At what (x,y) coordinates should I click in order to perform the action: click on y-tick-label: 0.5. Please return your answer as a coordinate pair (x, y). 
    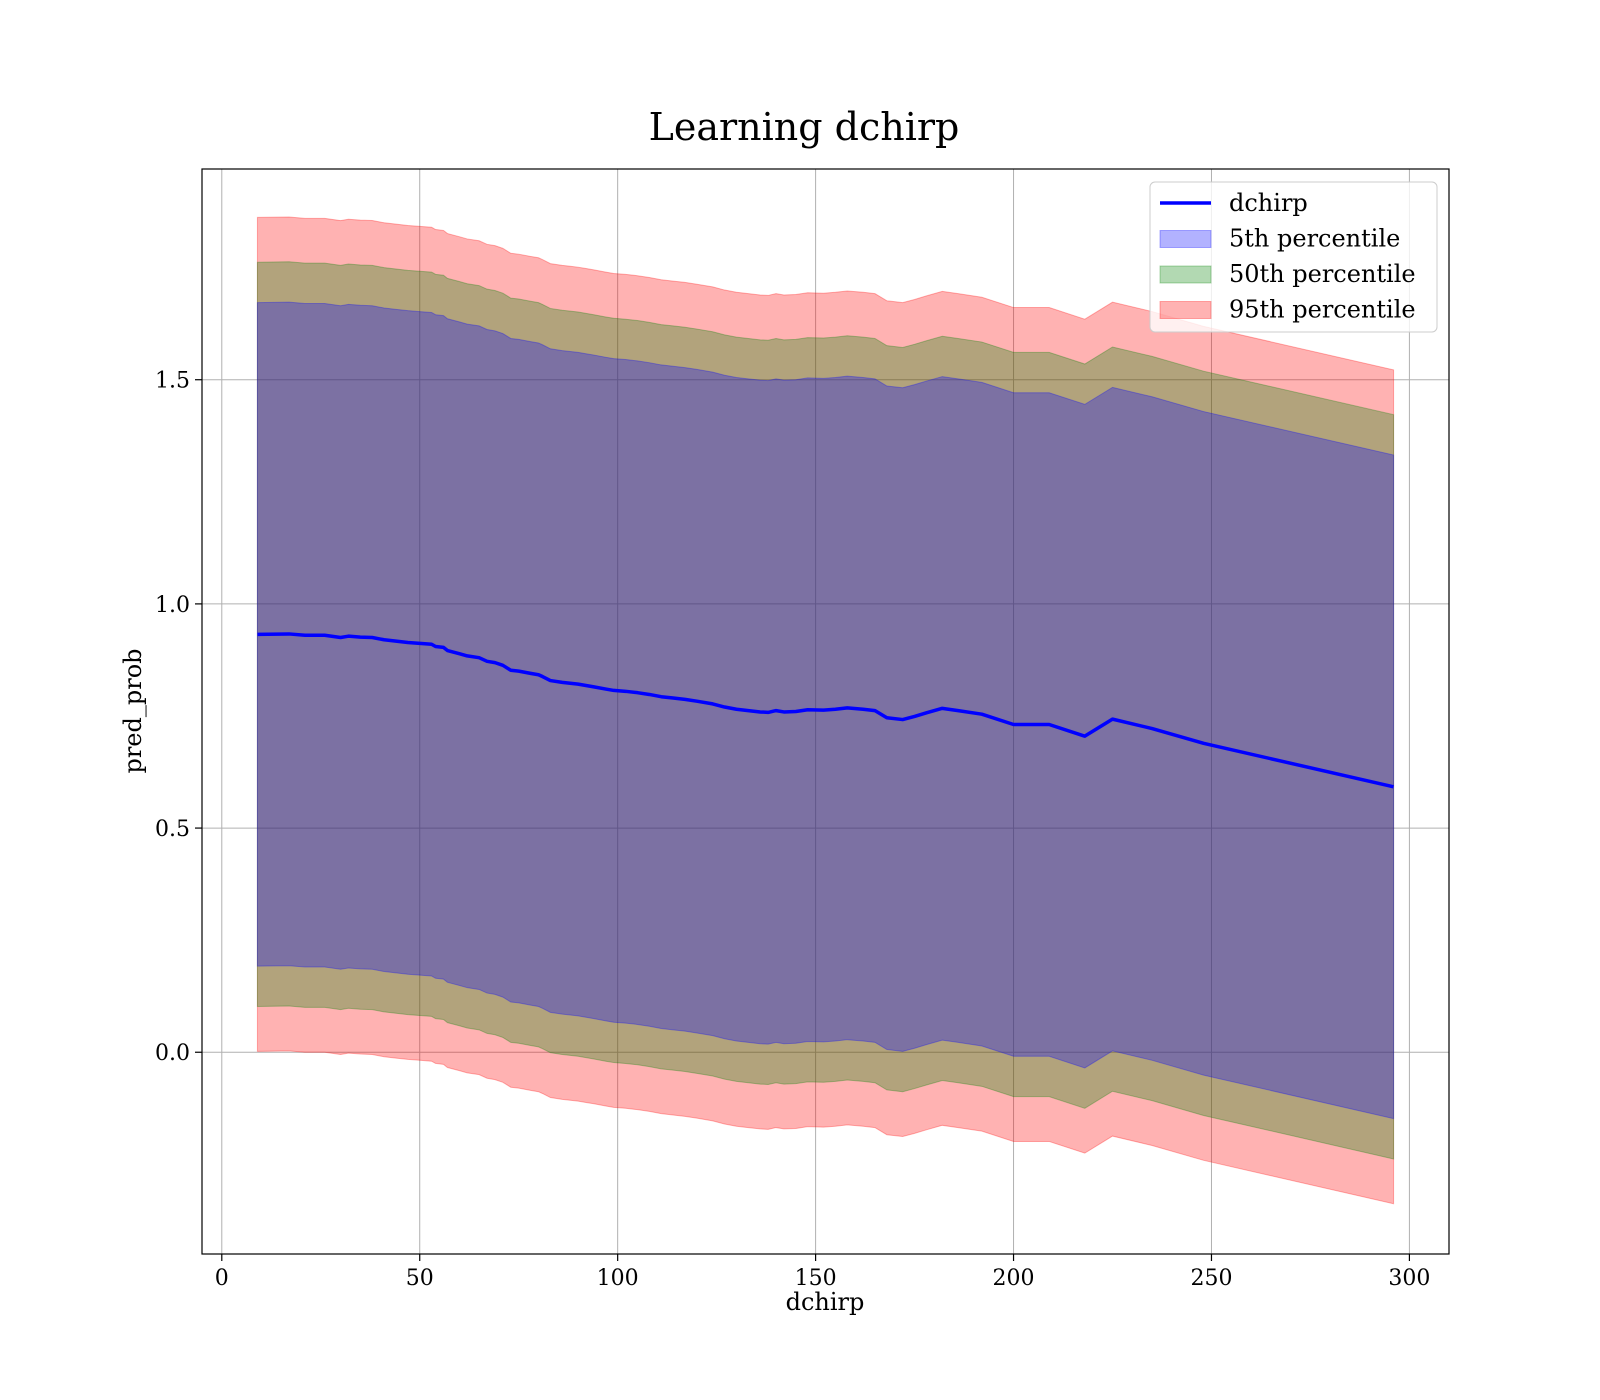
    Looking at the image, I should click on (172, 829).